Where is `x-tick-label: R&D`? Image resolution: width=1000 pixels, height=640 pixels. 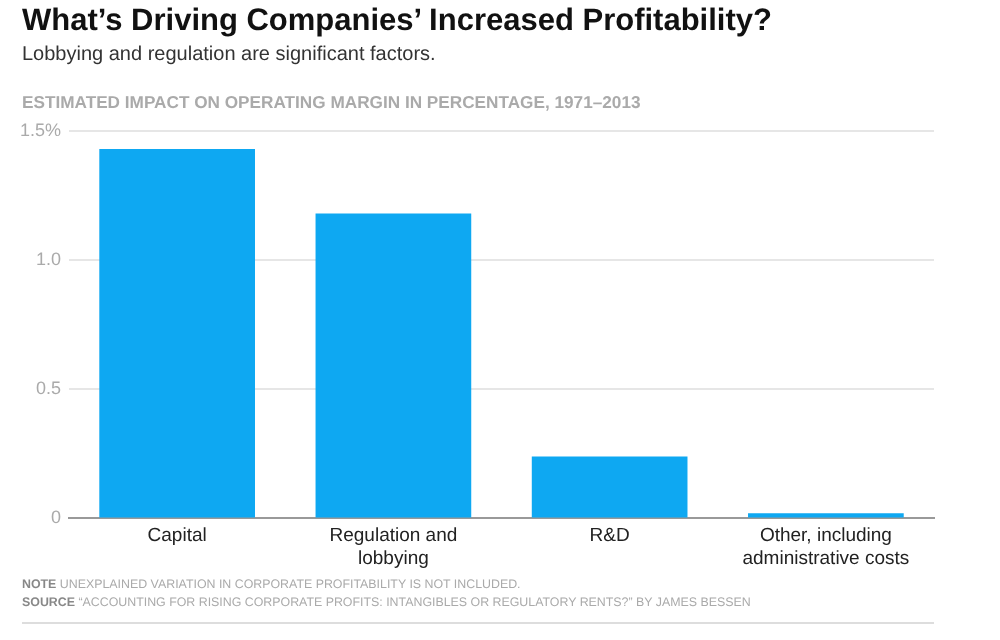 x-tick-label: R&D is located at coordinates (609, 536).